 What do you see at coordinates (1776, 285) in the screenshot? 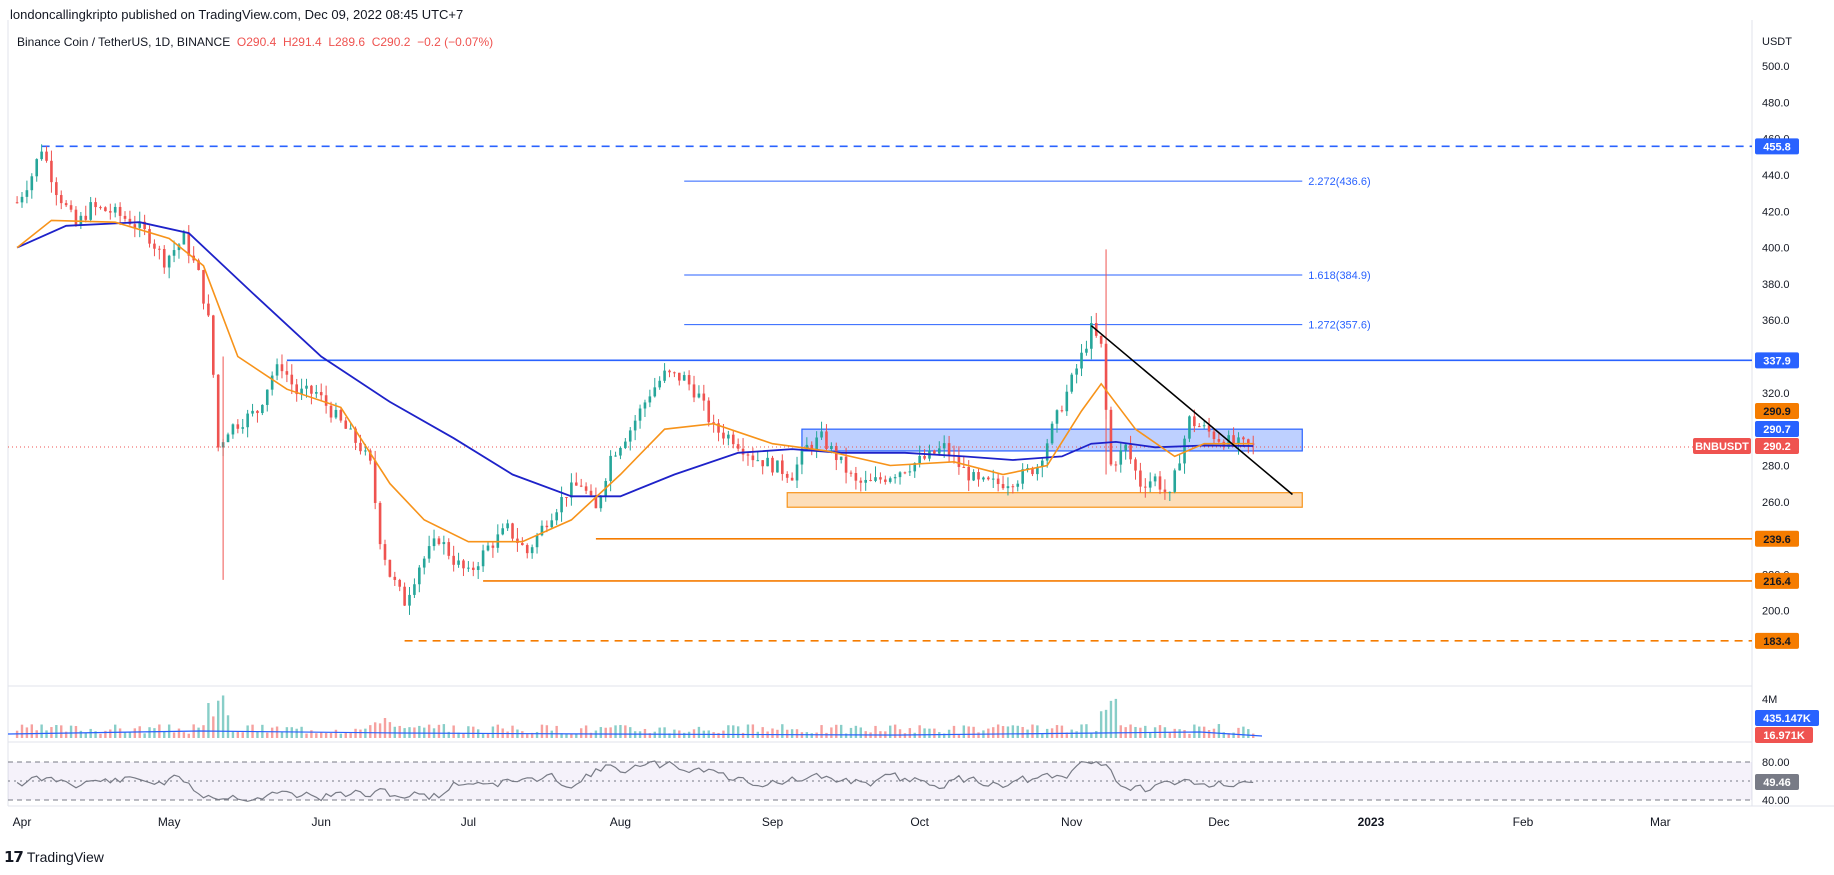
I see `y-tick-label: 380.0` at bounding box center [1776, 285].